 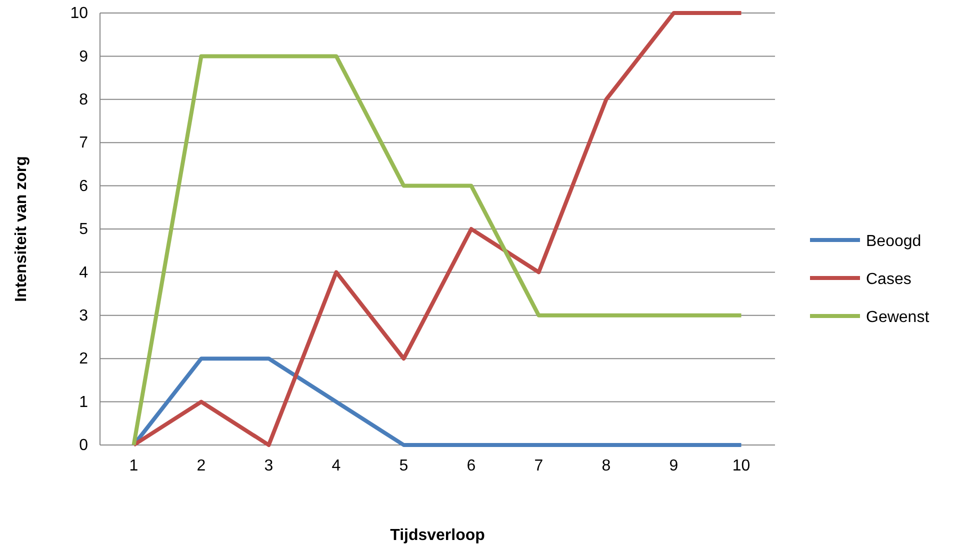 What do you see at coordinates (83, 57) in the screenshot?
I see `y-tick-label: 9` at bounding box center [83, 57].